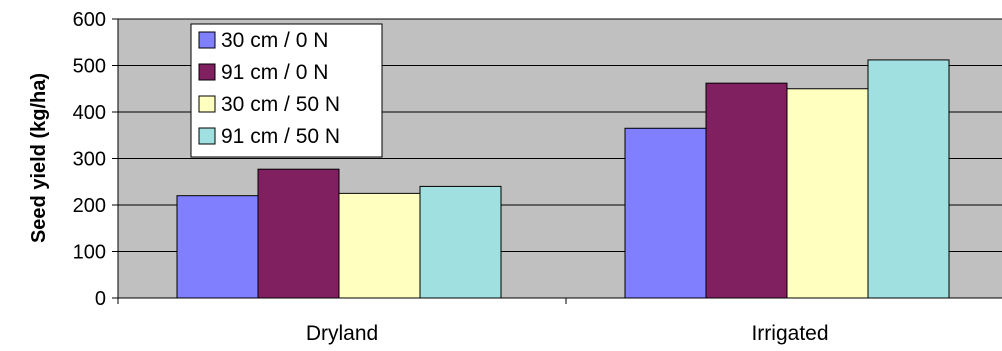  I want to click on legend-entry-label: 91 cm / 50 N, so click(280, 136).